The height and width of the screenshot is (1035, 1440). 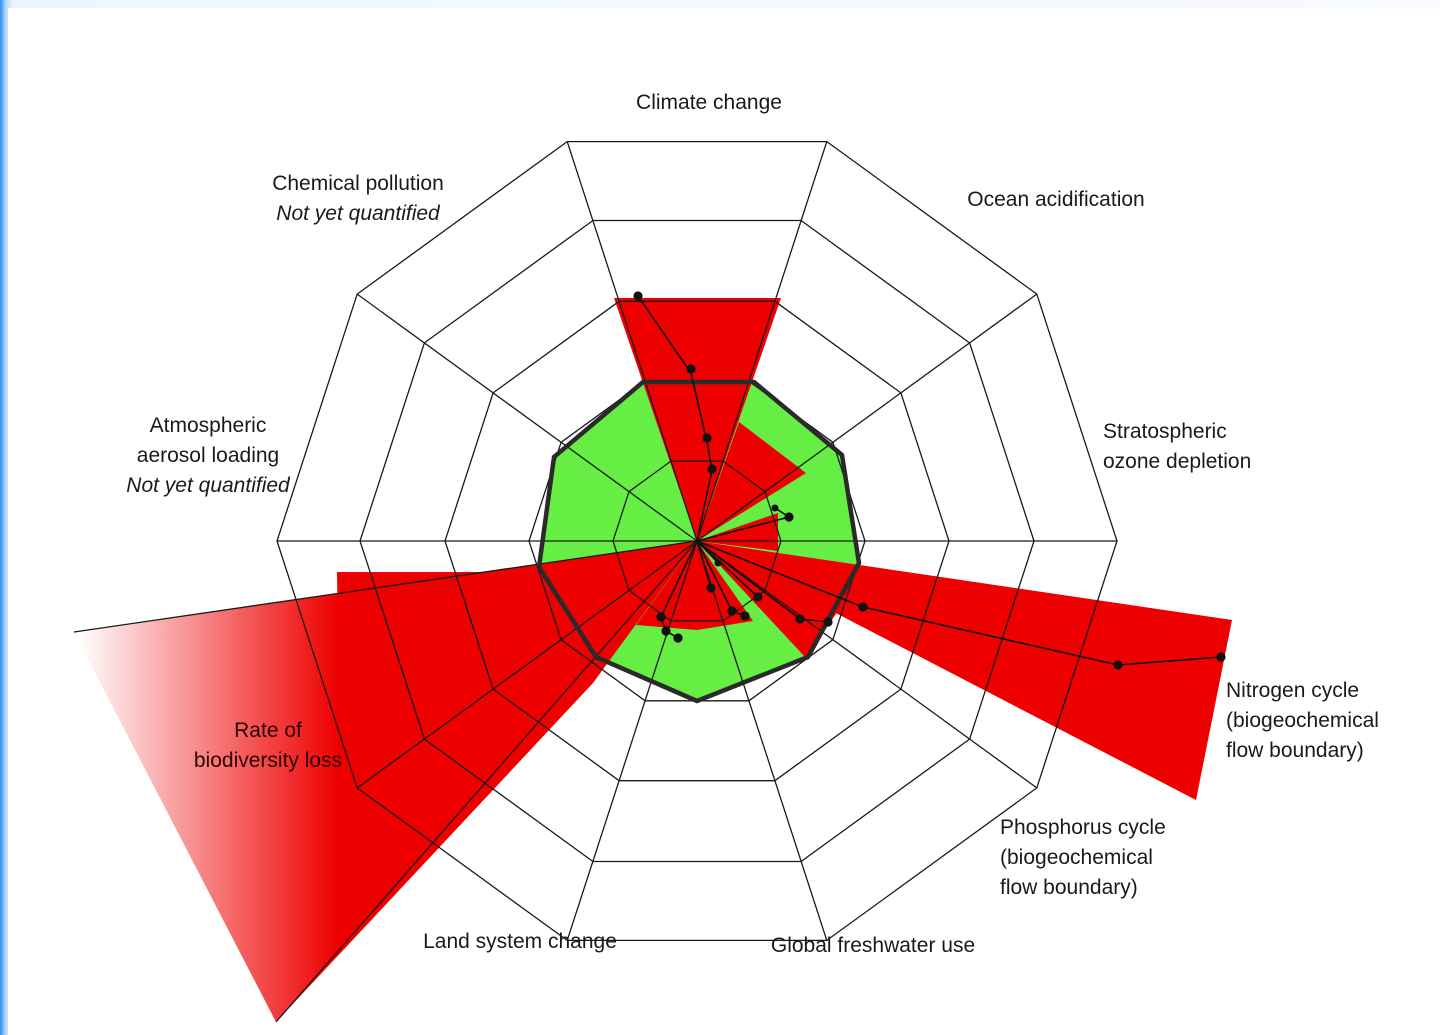 What do you see at coordinates (679, 589) in the screenshot?
I see `land-trajectory` at bounding box center [679, 589].